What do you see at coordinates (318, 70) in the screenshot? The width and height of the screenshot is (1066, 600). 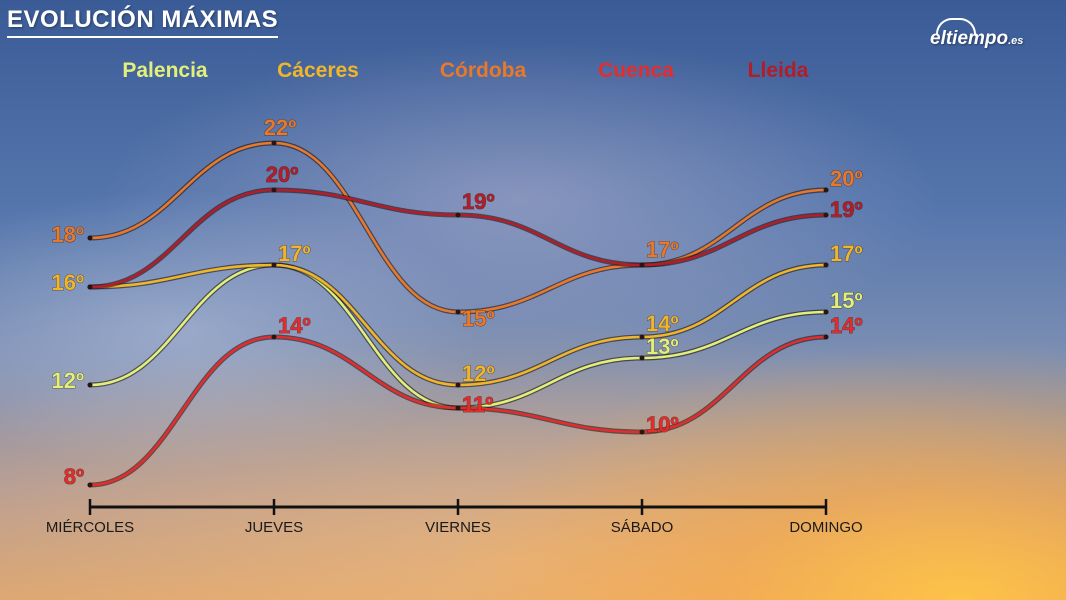 I see `legend-item-caceres: Cáceres` at bounding box center [318, 70].